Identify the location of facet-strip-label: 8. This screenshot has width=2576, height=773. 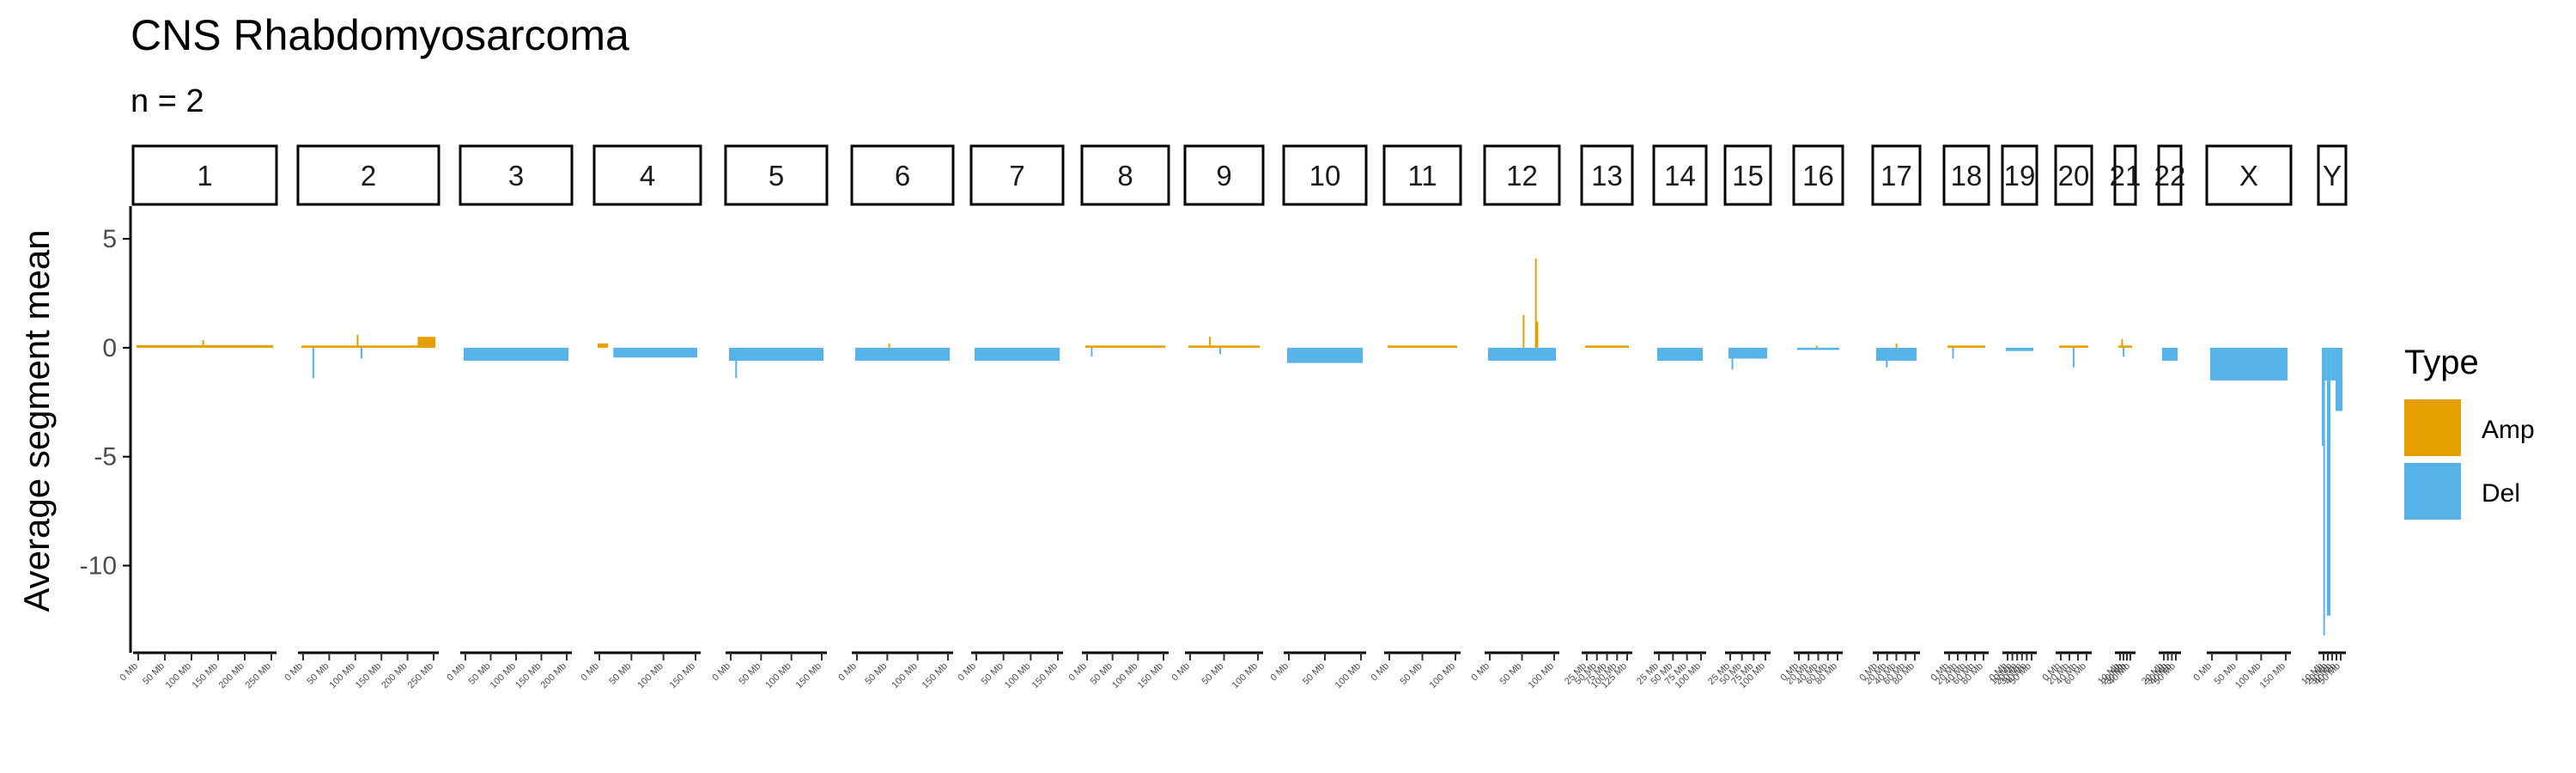
(1125, 176).